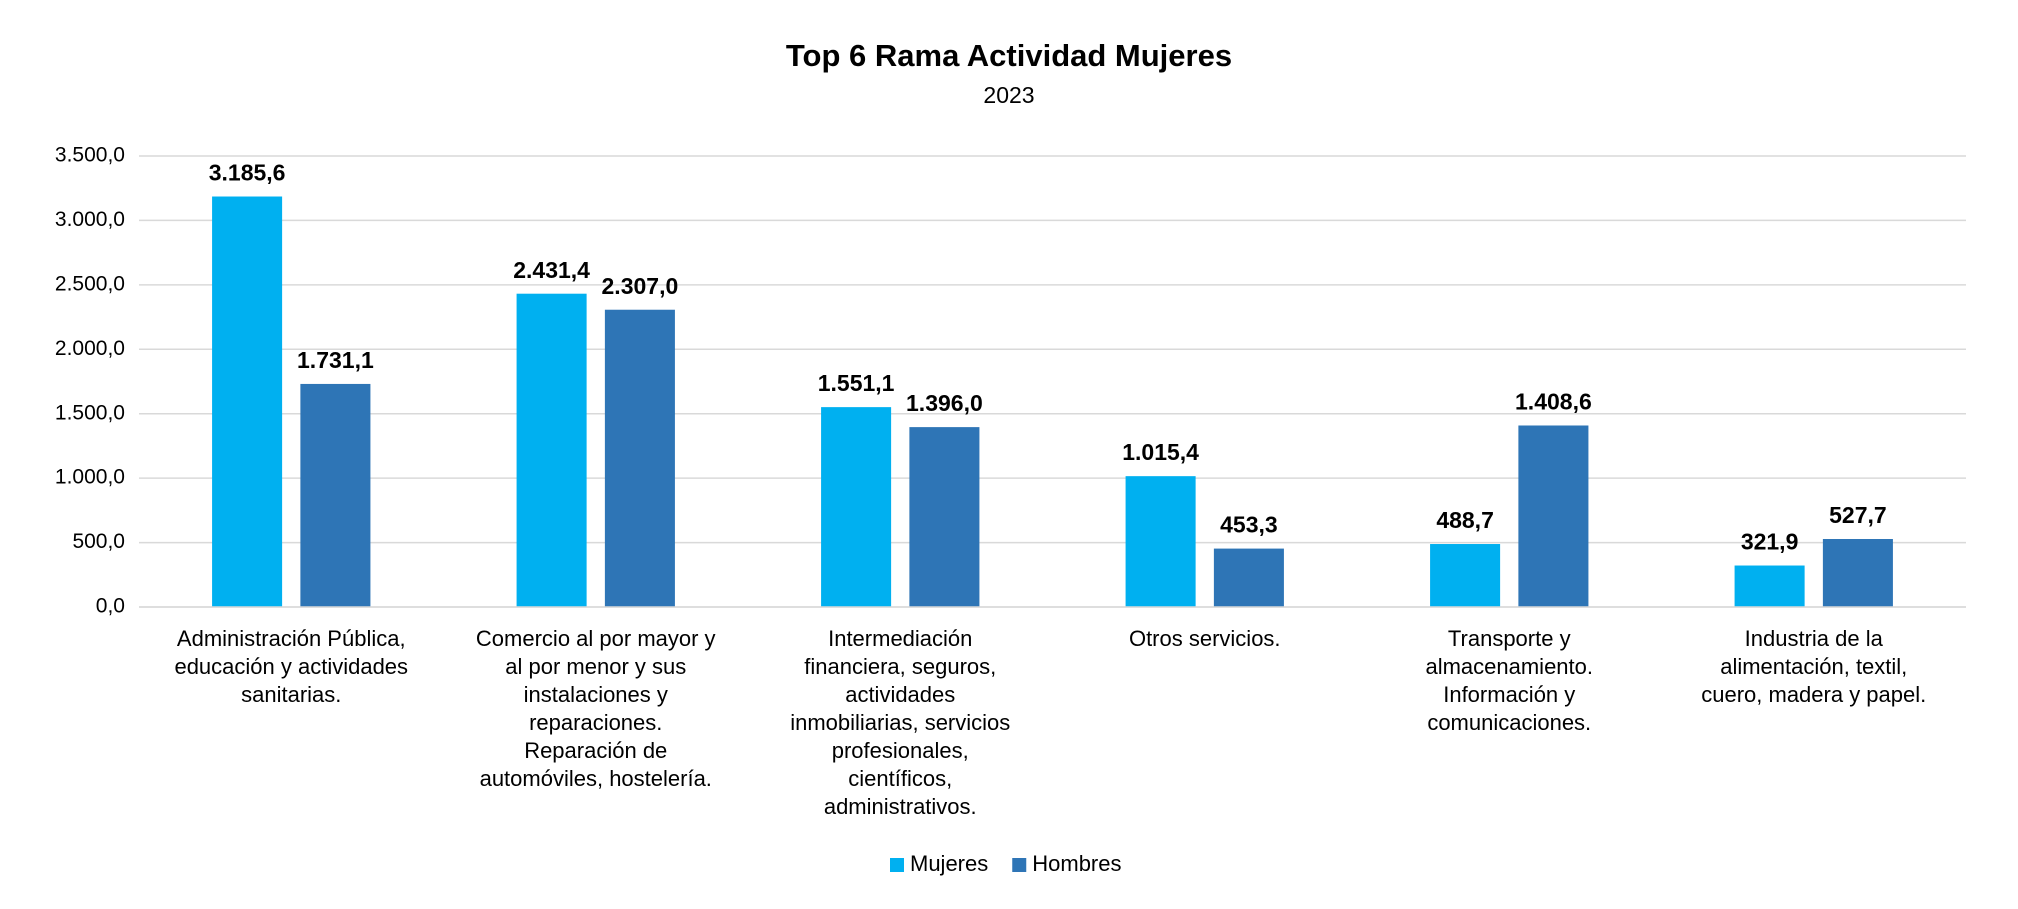  What do you see at coordinates (640, 286) in the screenshot?
I see `data-label: 2.307,0` at bounding box center [640, 286].